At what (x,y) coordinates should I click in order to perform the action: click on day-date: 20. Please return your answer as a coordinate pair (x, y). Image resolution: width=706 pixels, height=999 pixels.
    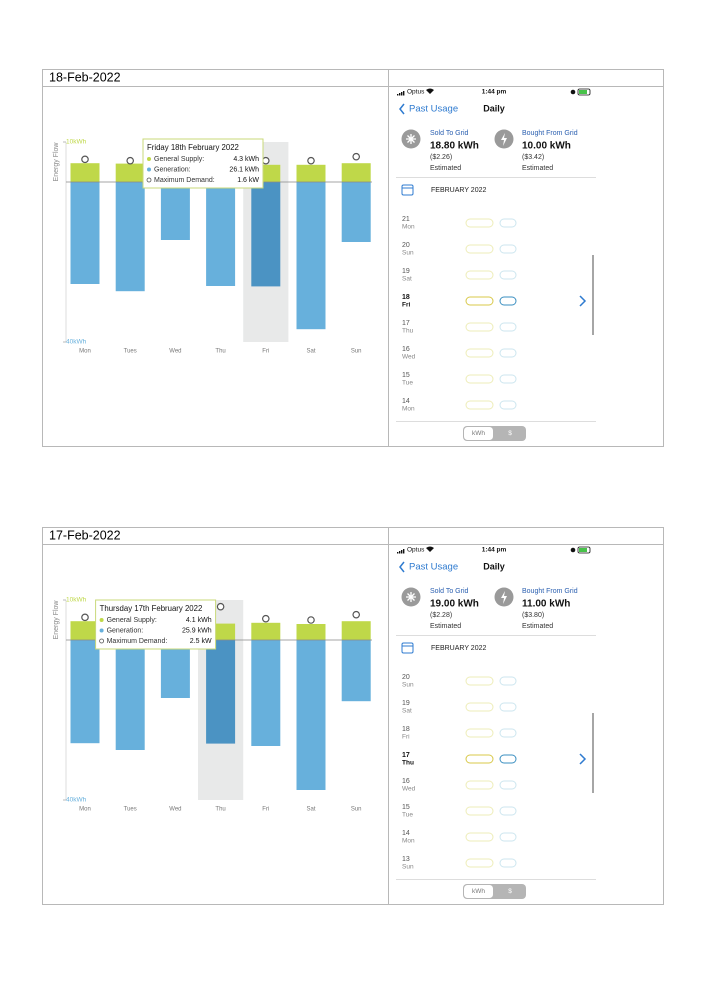
    Looking at the image, I should click on (406, 677).